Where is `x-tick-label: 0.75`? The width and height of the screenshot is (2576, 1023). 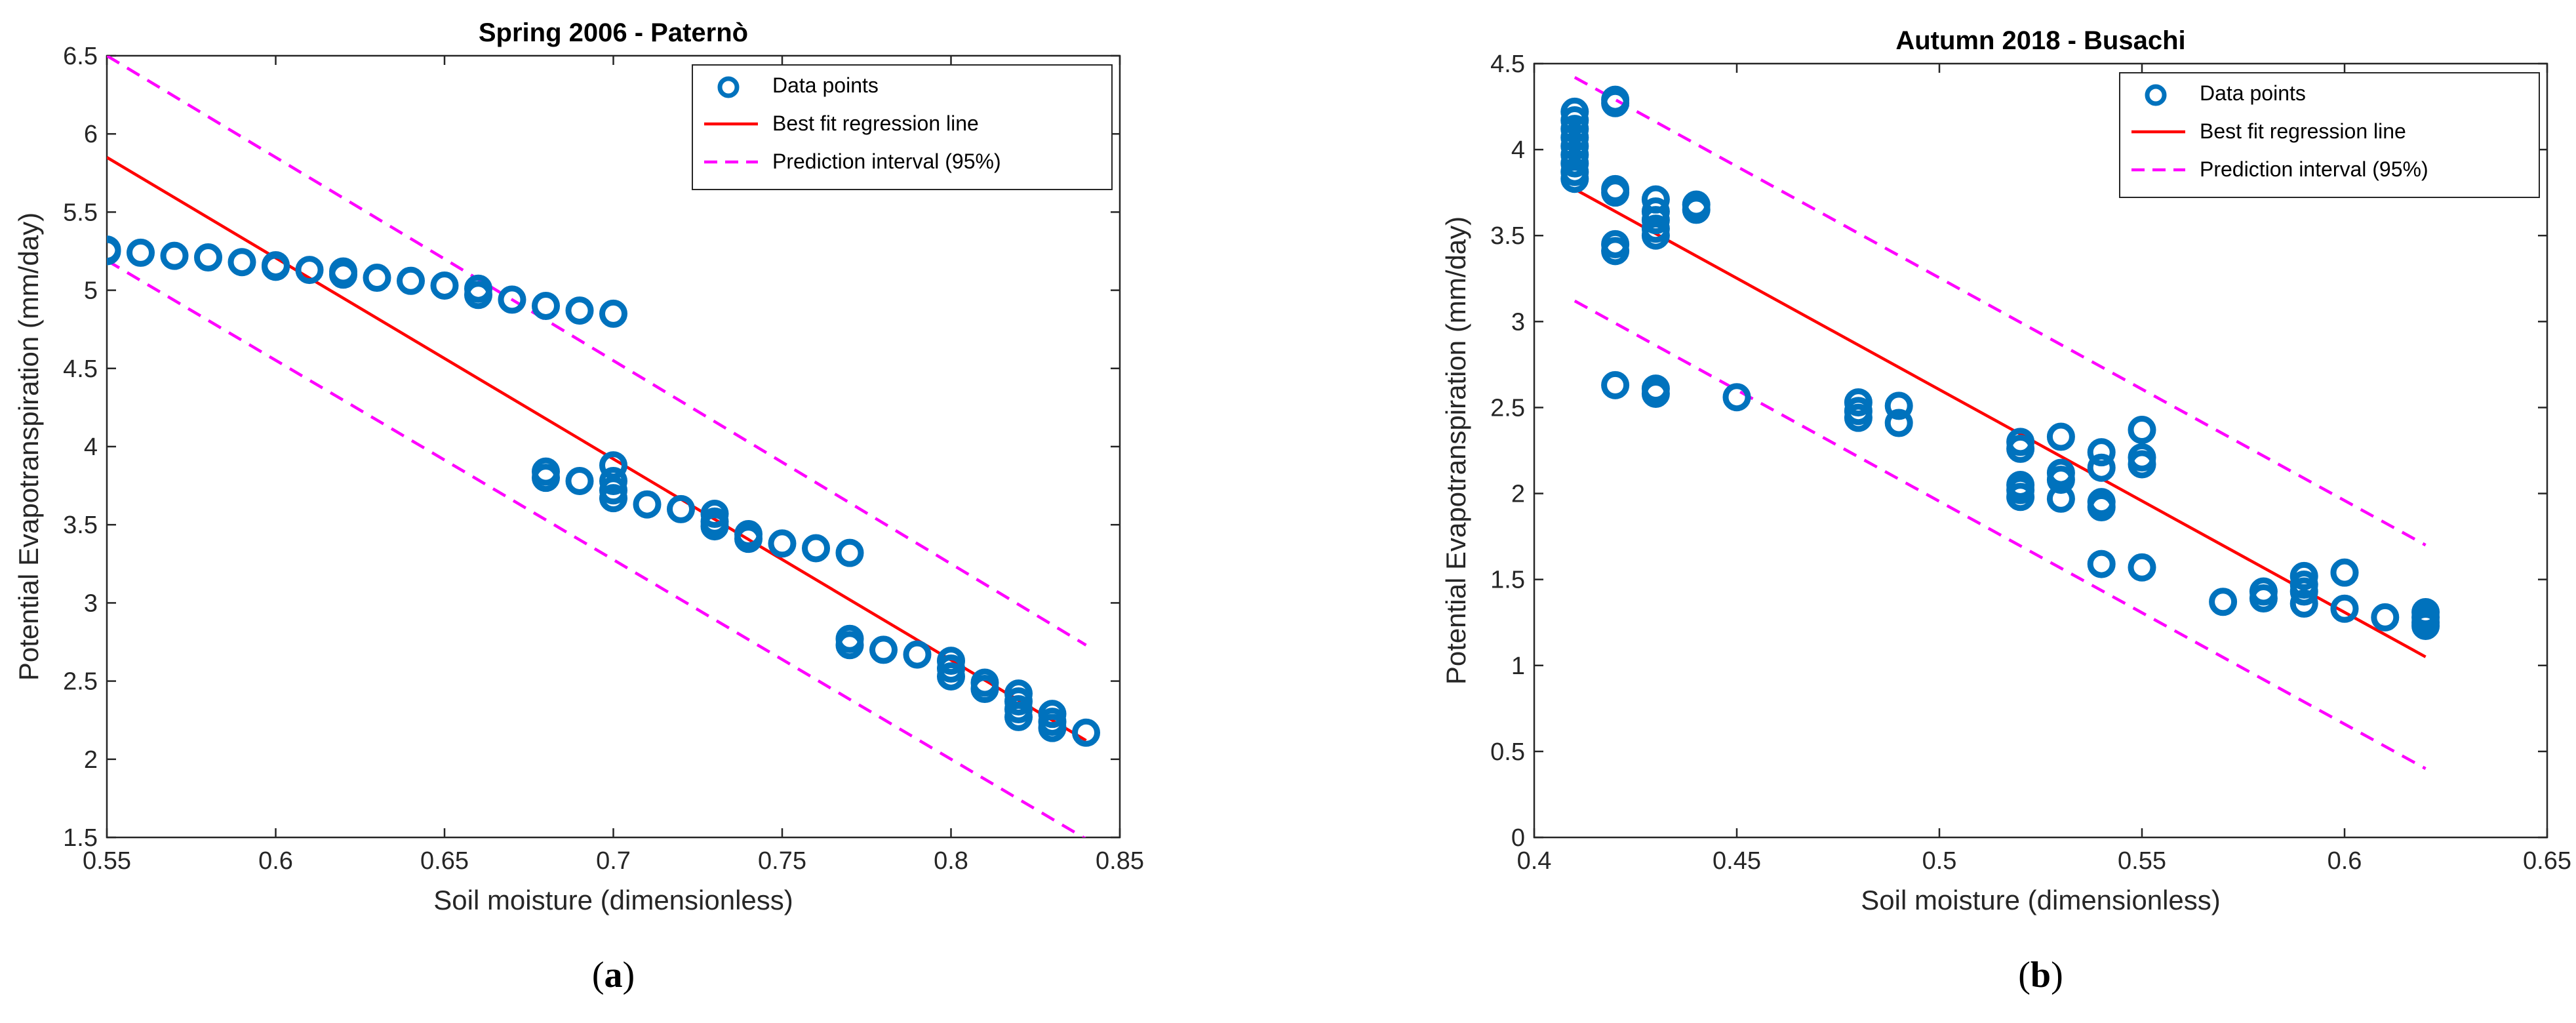
x-tick-label: 0.75 is located at coordinates (782, 861).